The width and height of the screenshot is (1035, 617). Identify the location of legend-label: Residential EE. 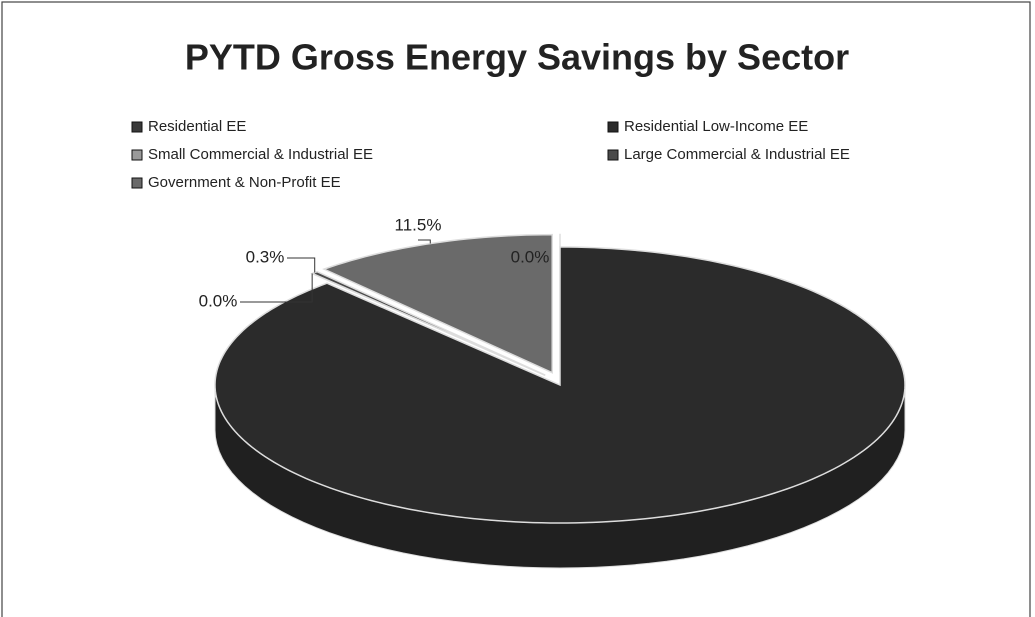
(197, 126).